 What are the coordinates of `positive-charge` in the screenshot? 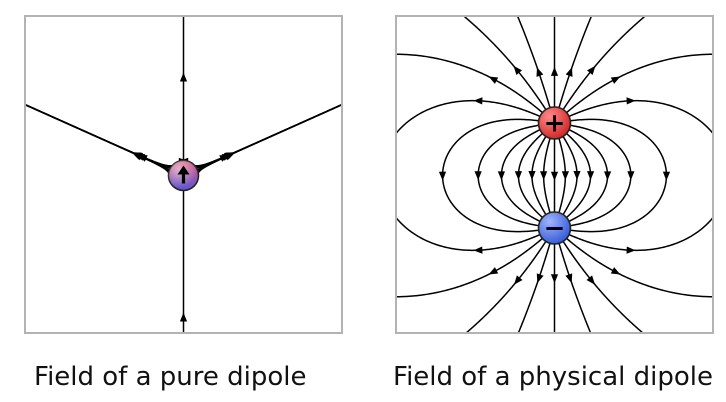 It's located at (554, 123).